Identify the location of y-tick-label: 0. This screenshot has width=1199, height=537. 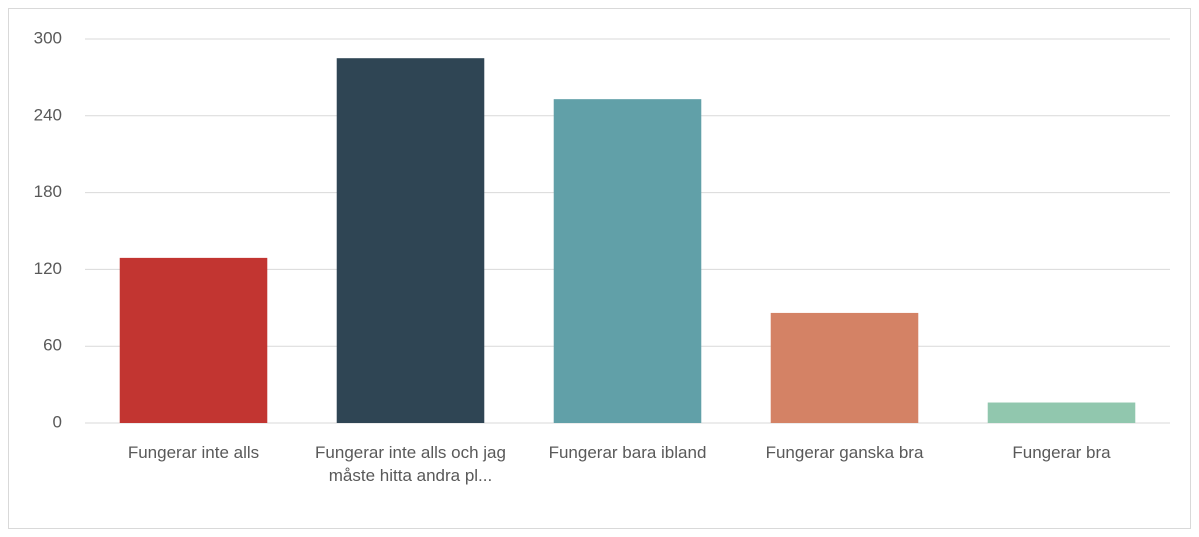
(57, 421).